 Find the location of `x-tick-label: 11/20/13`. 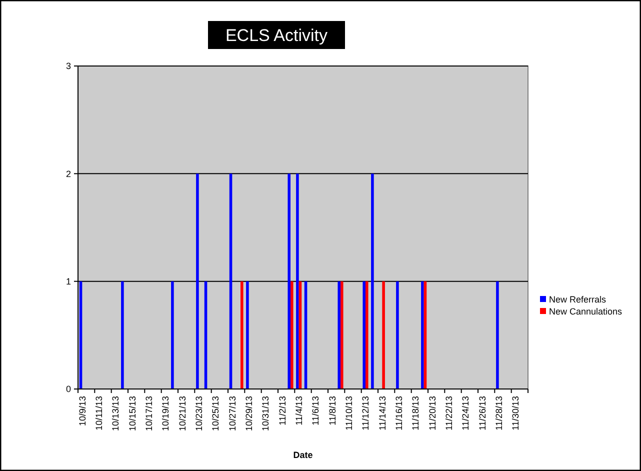

x-tick-label: 11/20/13 is located at coordinates (432, 413).